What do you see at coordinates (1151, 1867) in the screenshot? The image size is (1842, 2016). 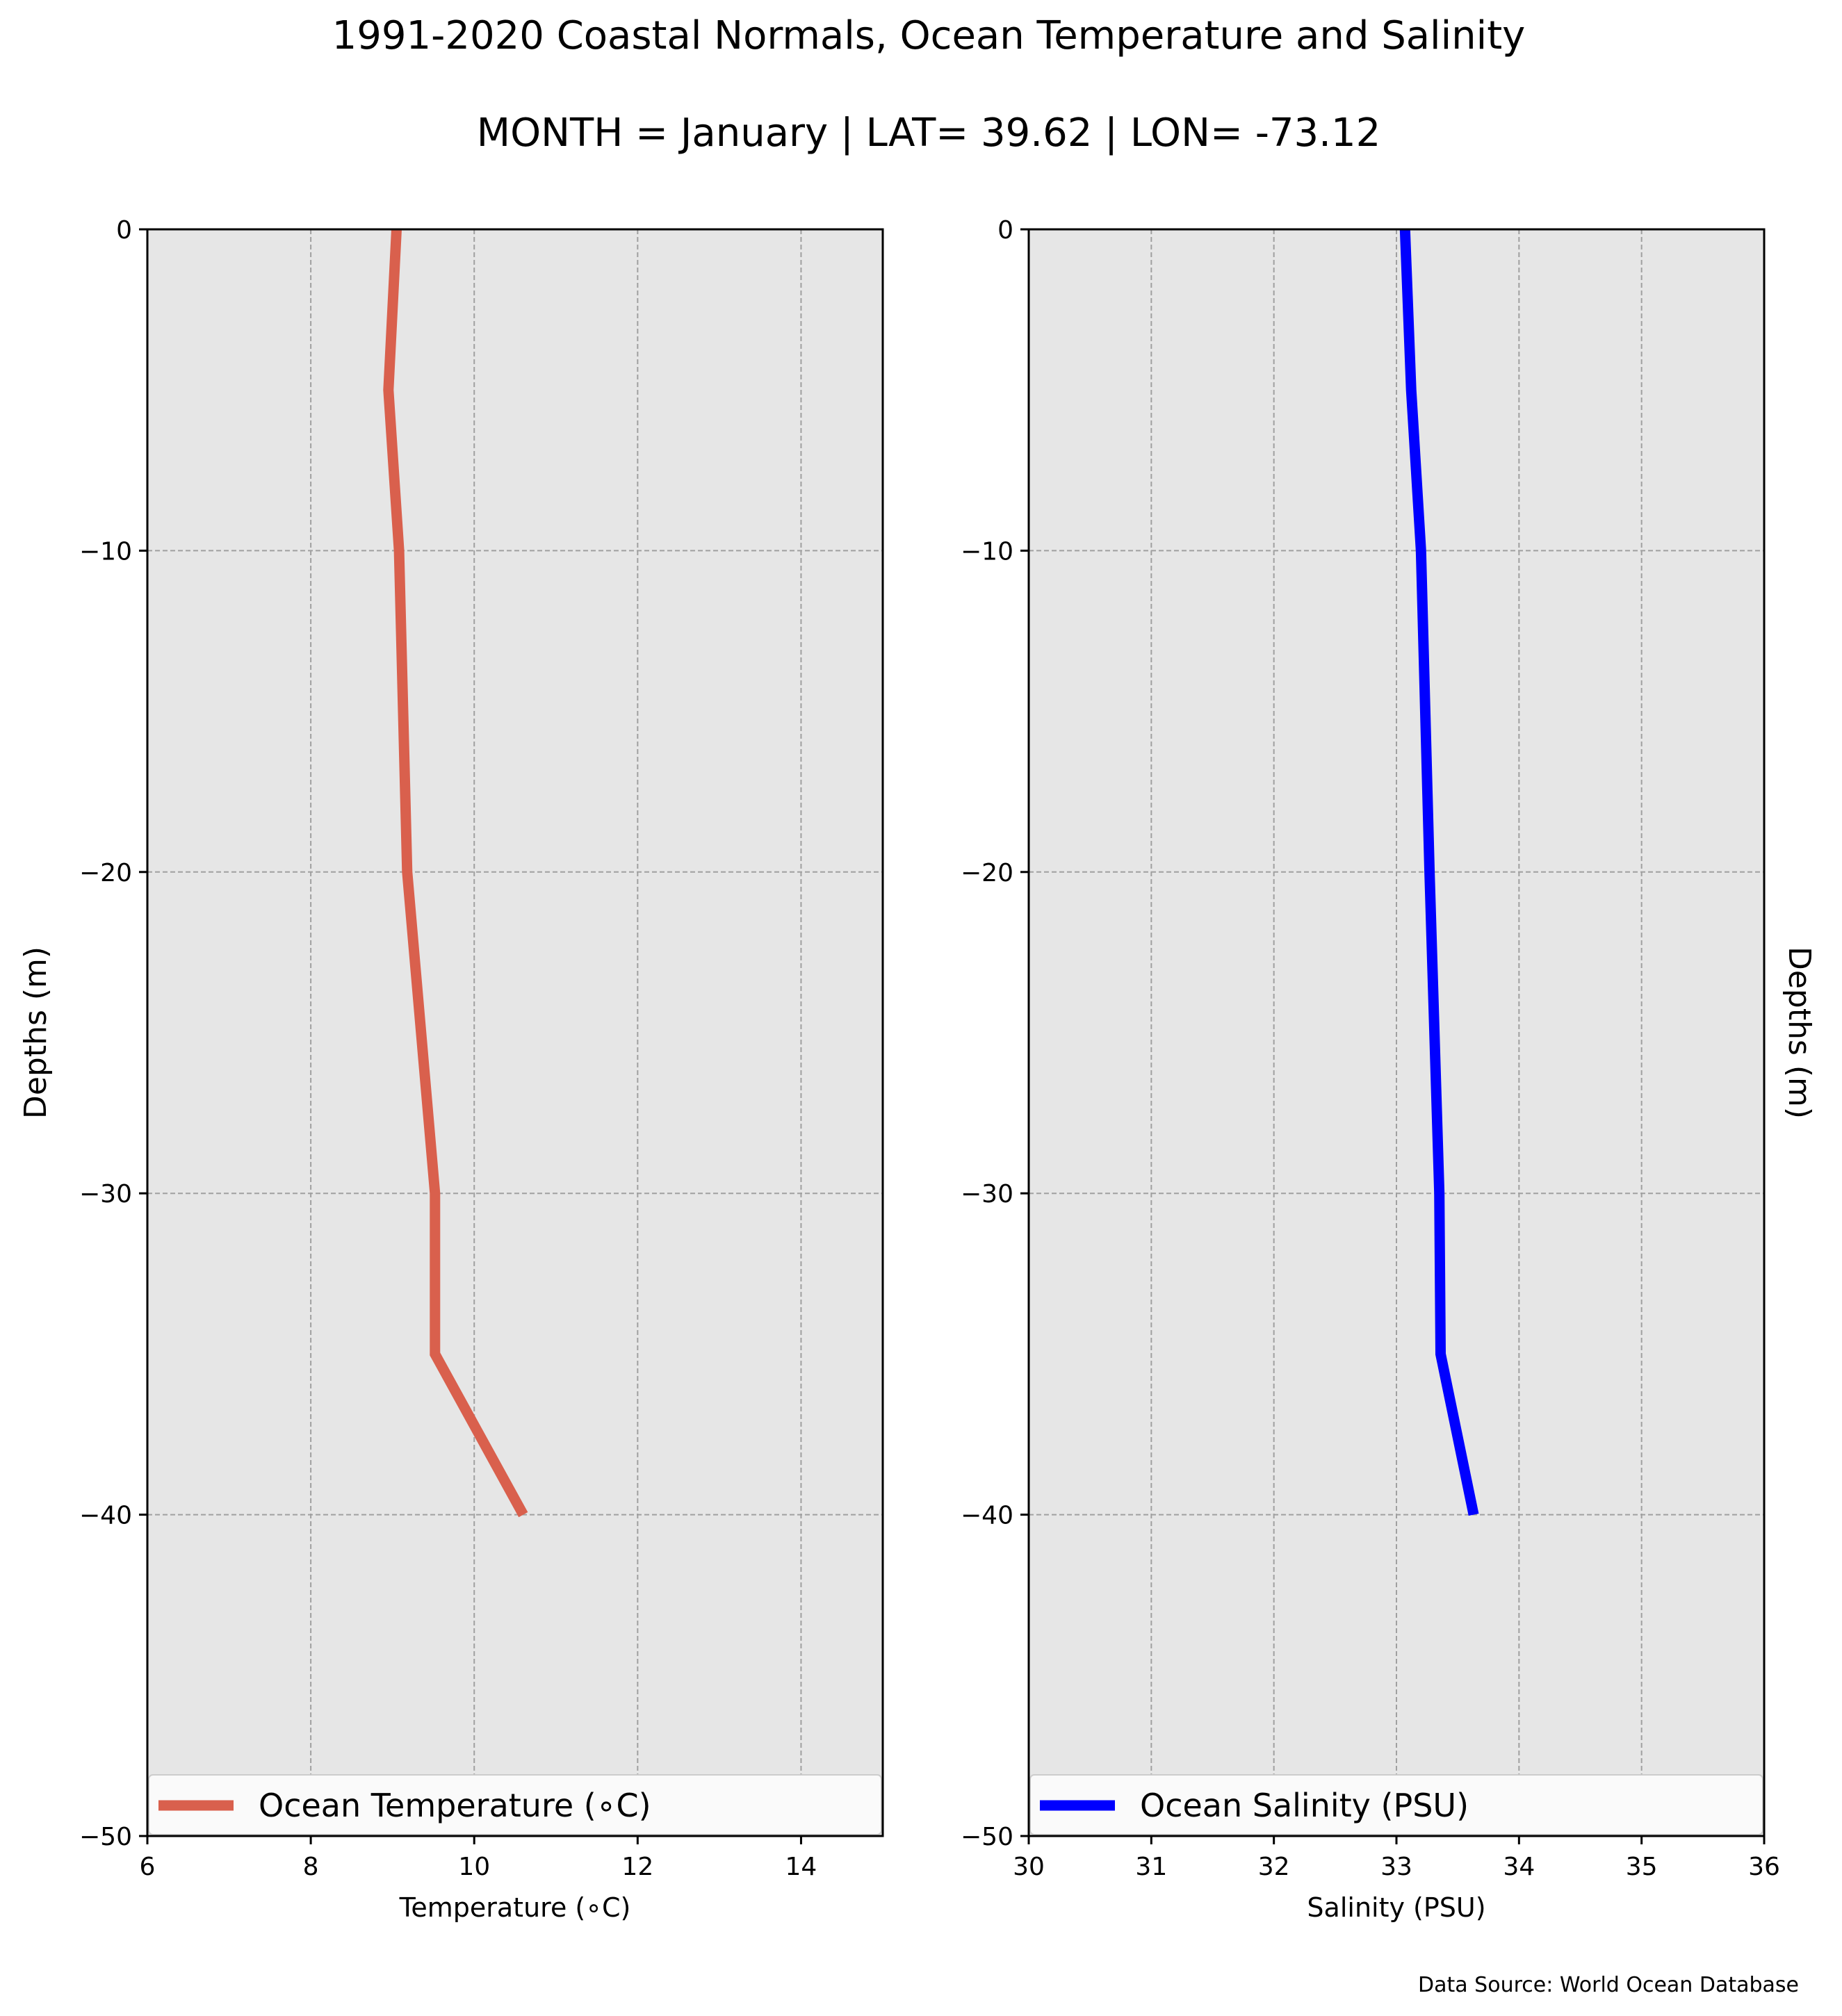 I see `x-tick-label: 31` at bounding box center [1151, 1867].